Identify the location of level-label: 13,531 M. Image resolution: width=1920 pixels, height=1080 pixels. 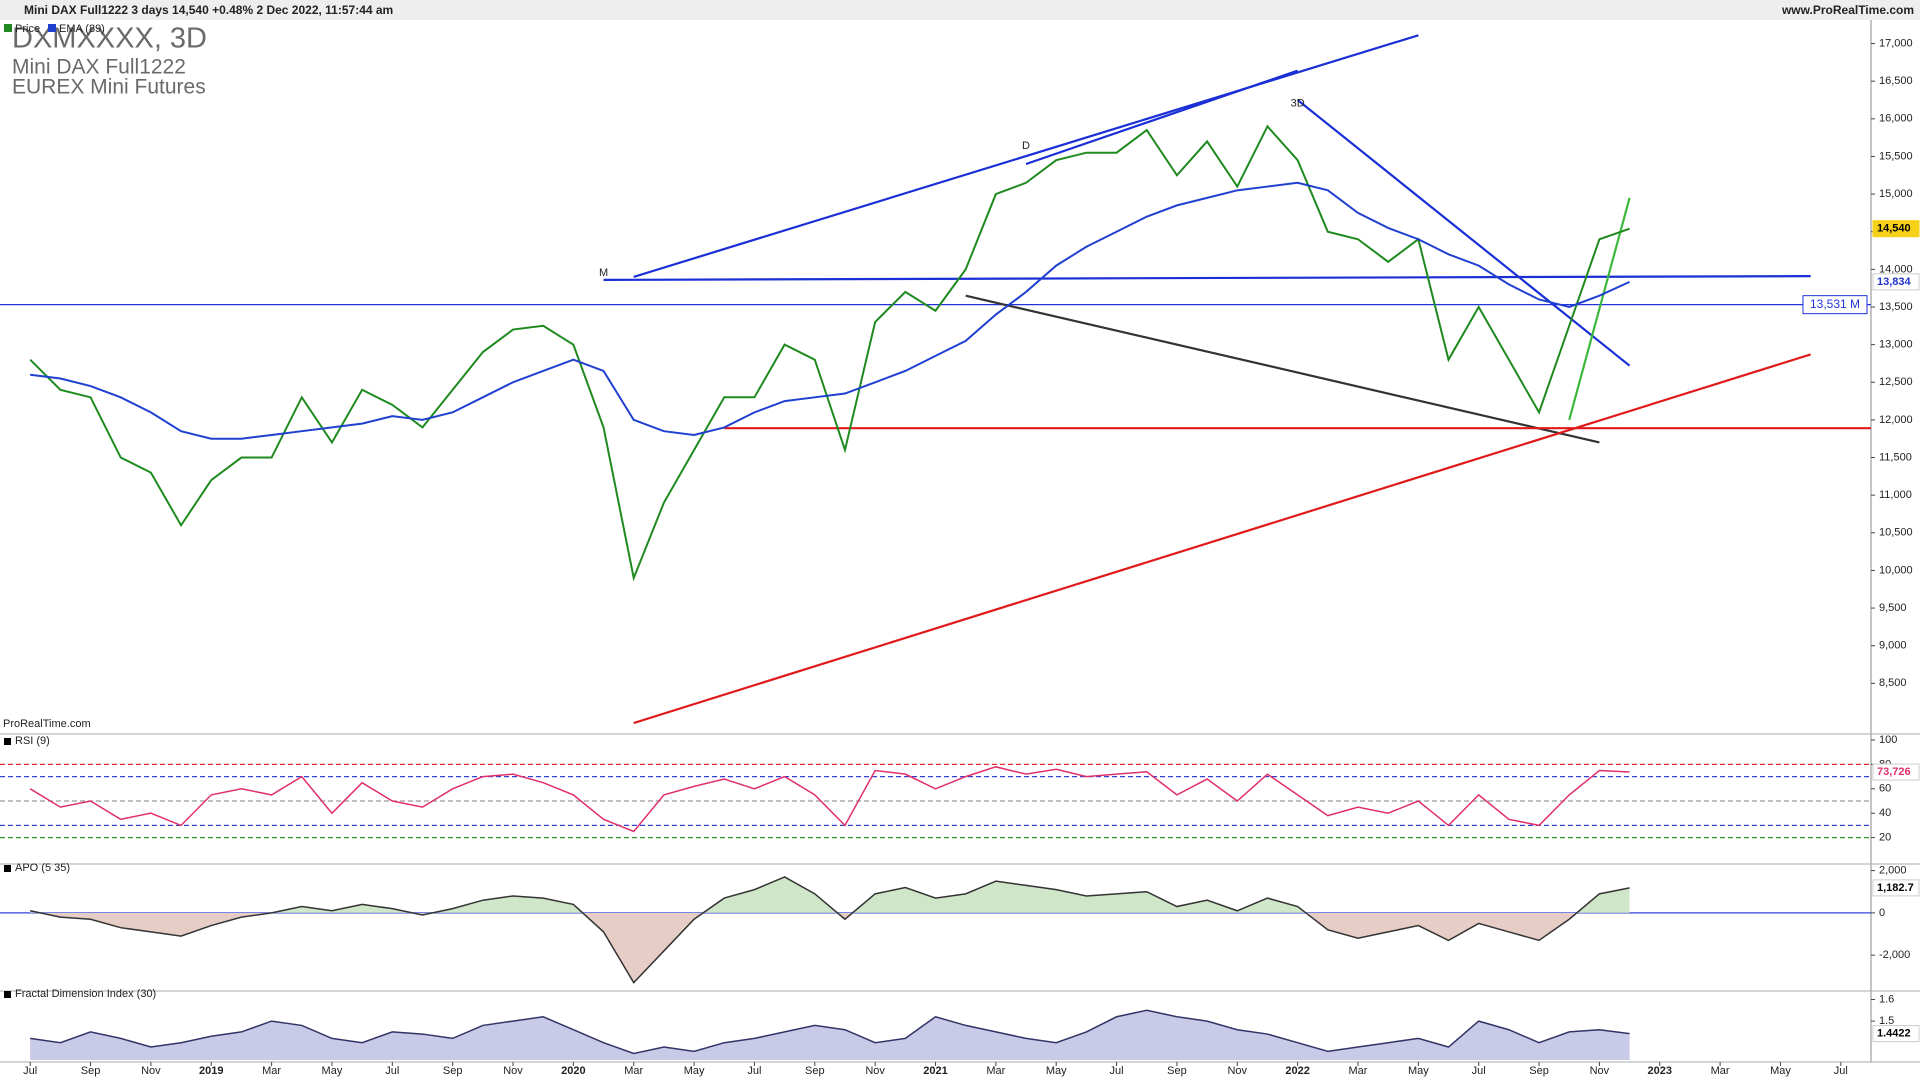
(1835, 304).